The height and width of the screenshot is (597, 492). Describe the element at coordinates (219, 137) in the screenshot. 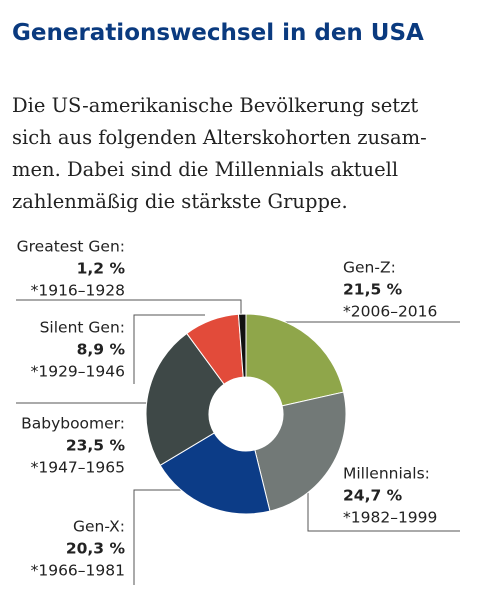

I see `subtitle-line: sich aus folgenden Alterskohorten zusam-` at that location.